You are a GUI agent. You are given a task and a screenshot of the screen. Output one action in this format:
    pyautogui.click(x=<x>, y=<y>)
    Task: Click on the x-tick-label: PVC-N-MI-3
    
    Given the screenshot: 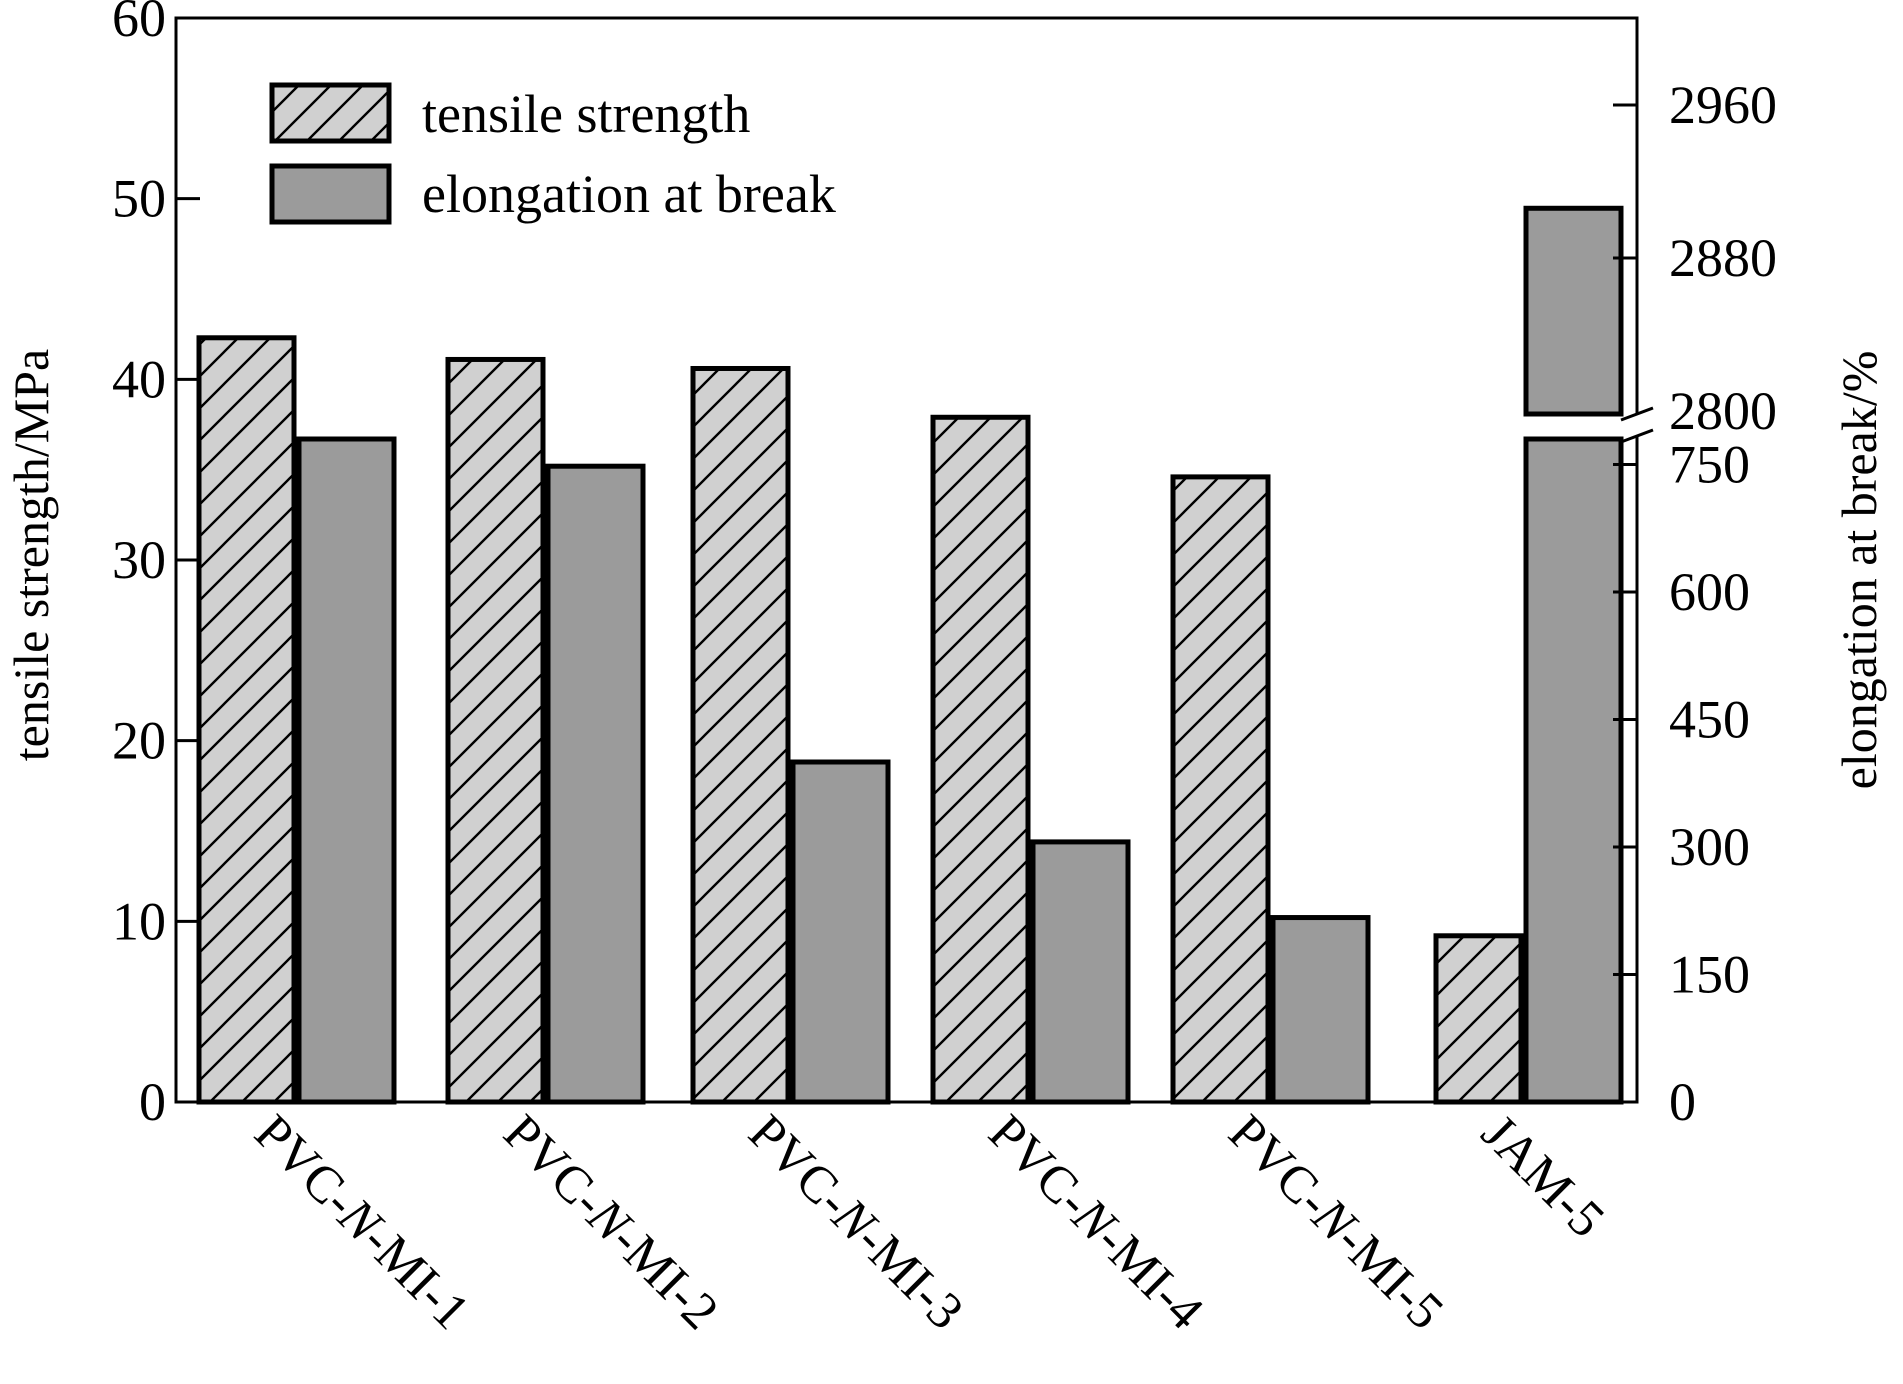 What is the action you would take?
    pyautogui.click(x=856, y=1222)
    